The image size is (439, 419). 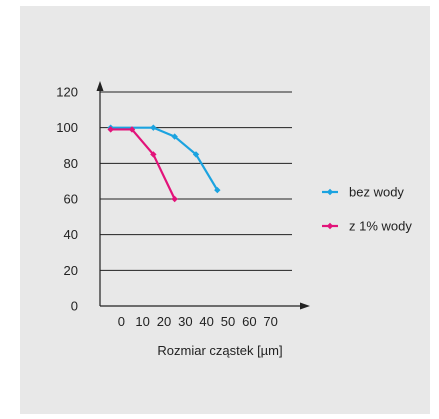 I want to click on y-tick-labels: 0 20 40 60 80 100 120, so click(x=67, y=199).